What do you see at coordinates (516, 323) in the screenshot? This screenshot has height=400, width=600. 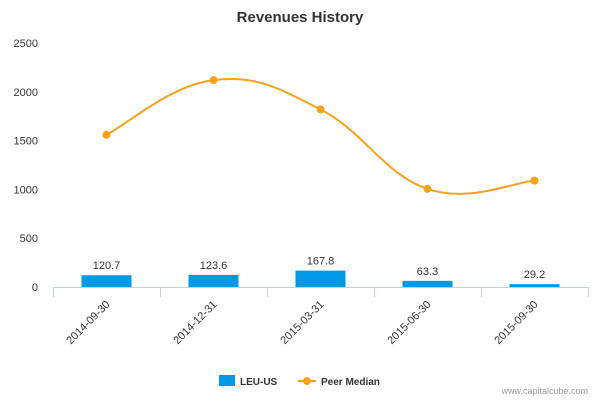 I see `x-tick-label: 2015-09-30` at bounding box center [516, 323].